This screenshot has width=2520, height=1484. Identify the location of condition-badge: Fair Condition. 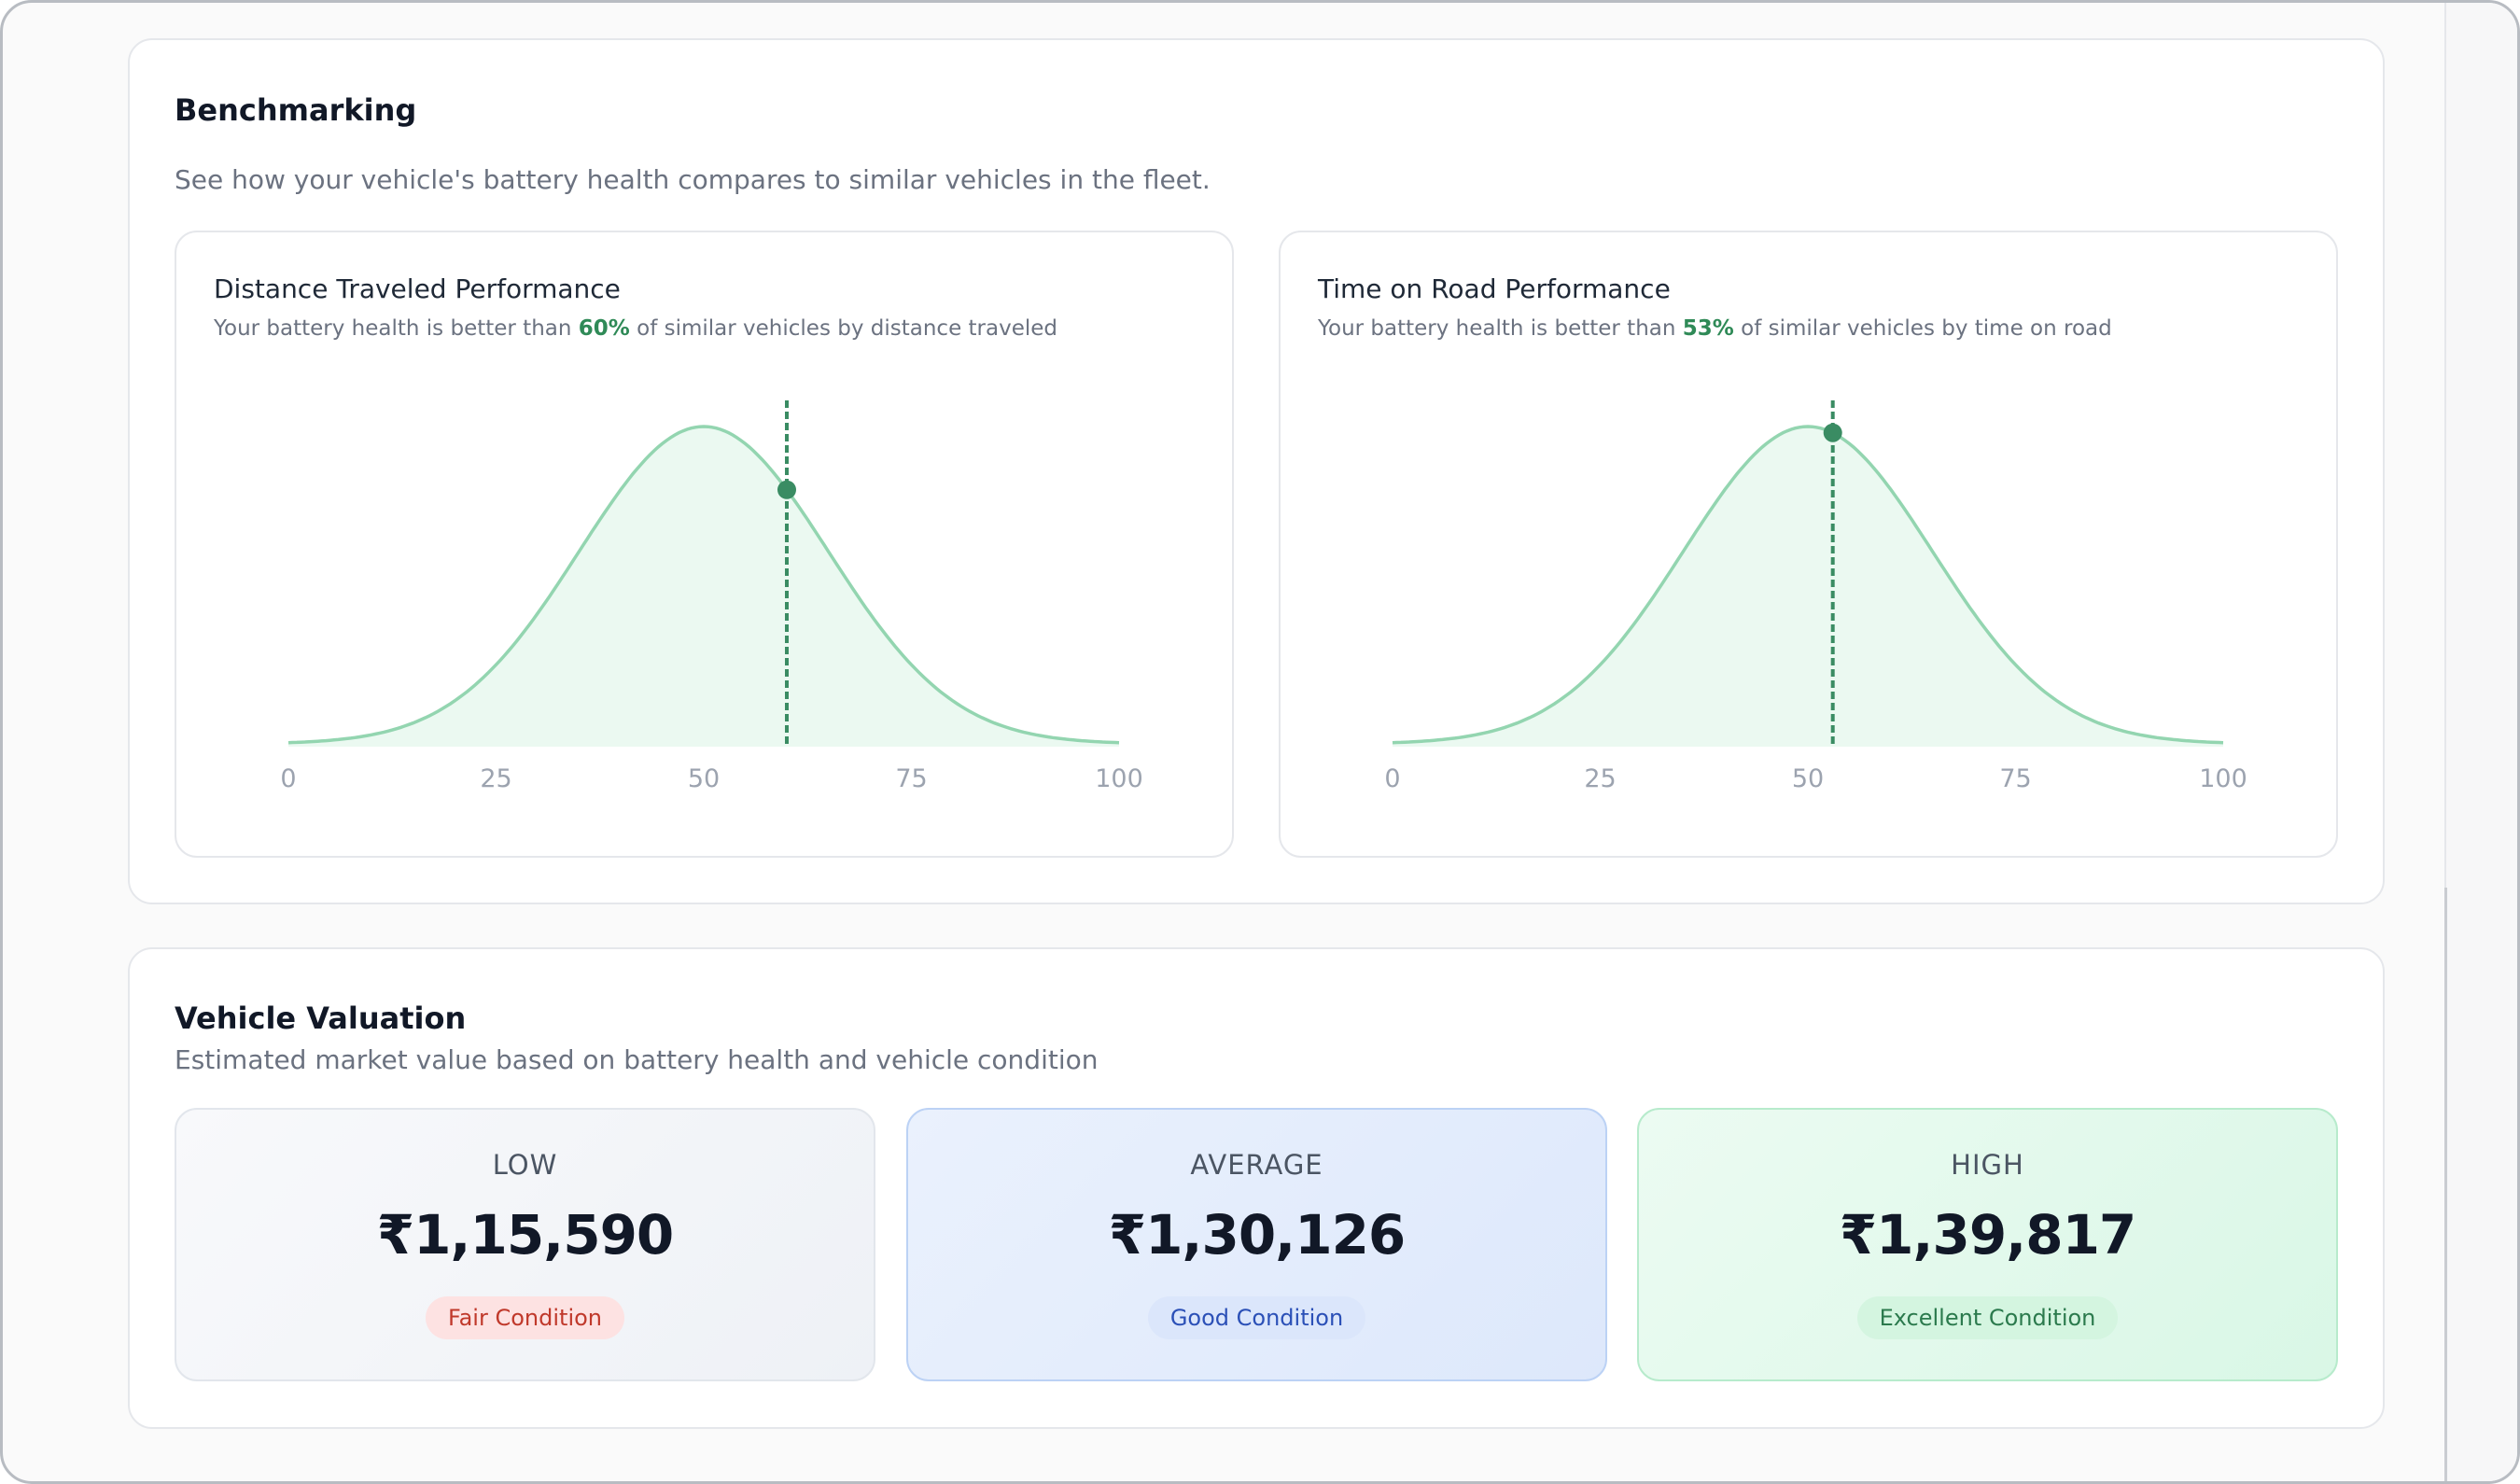
(525, 1317).